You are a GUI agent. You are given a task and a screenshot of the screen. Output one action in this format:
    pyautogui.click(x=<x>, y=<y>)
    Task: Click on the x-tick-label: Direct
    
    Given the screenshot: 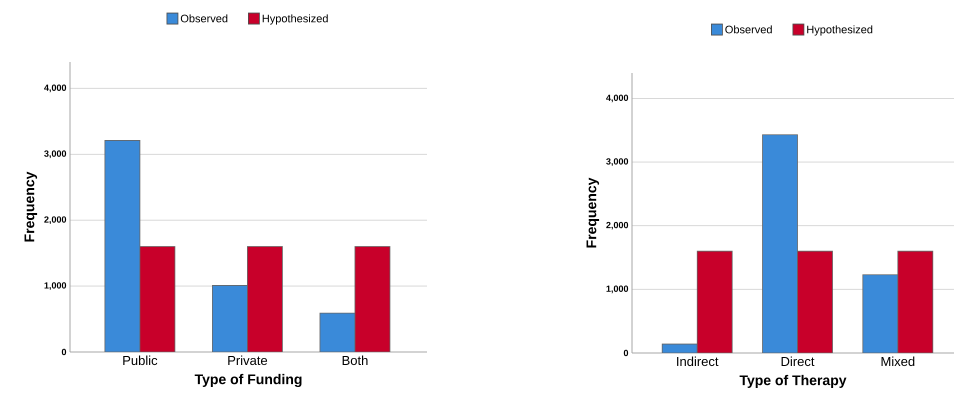 What is the action you would take?
    pyautogui.click(x=798, y=361)
    